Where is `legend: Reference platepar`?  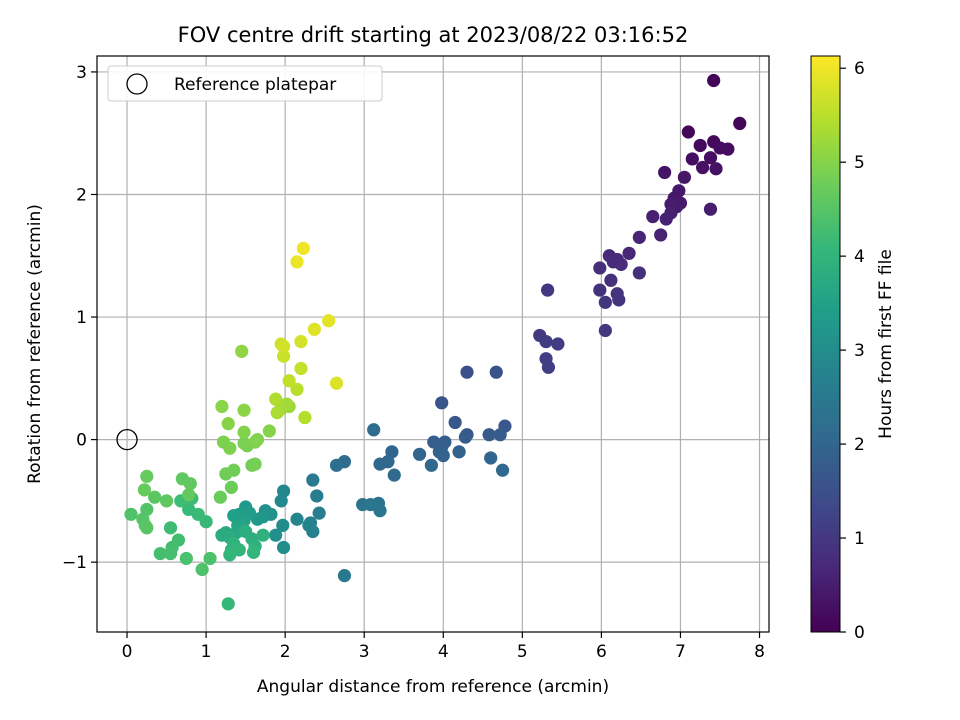 legend: Reference platepar is located at coordinates (245, 83).